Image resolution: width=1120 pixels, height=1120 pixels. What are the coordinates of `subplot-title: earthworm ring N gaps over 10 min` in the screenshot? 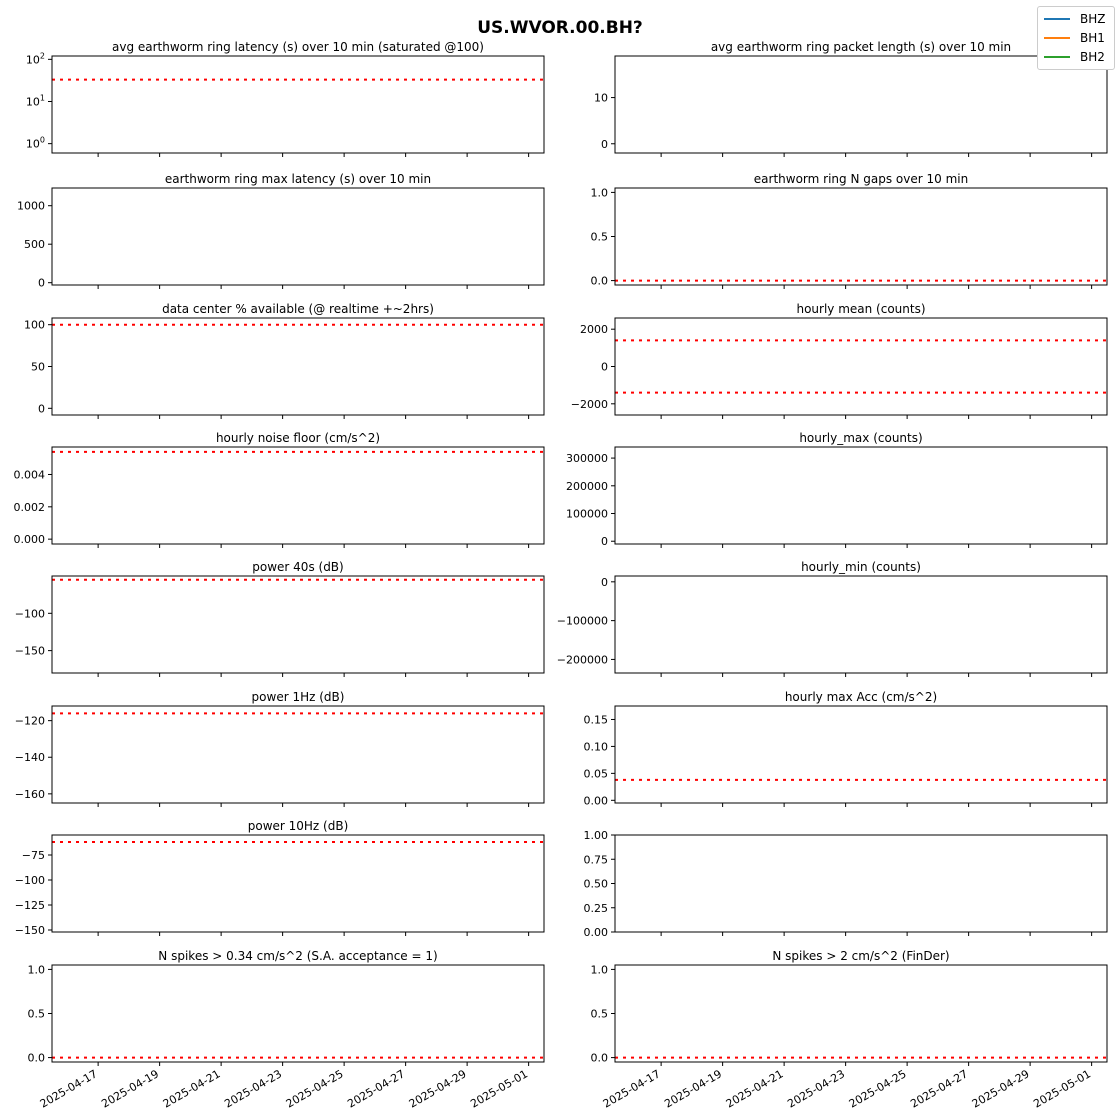 It's located at (861, 179).